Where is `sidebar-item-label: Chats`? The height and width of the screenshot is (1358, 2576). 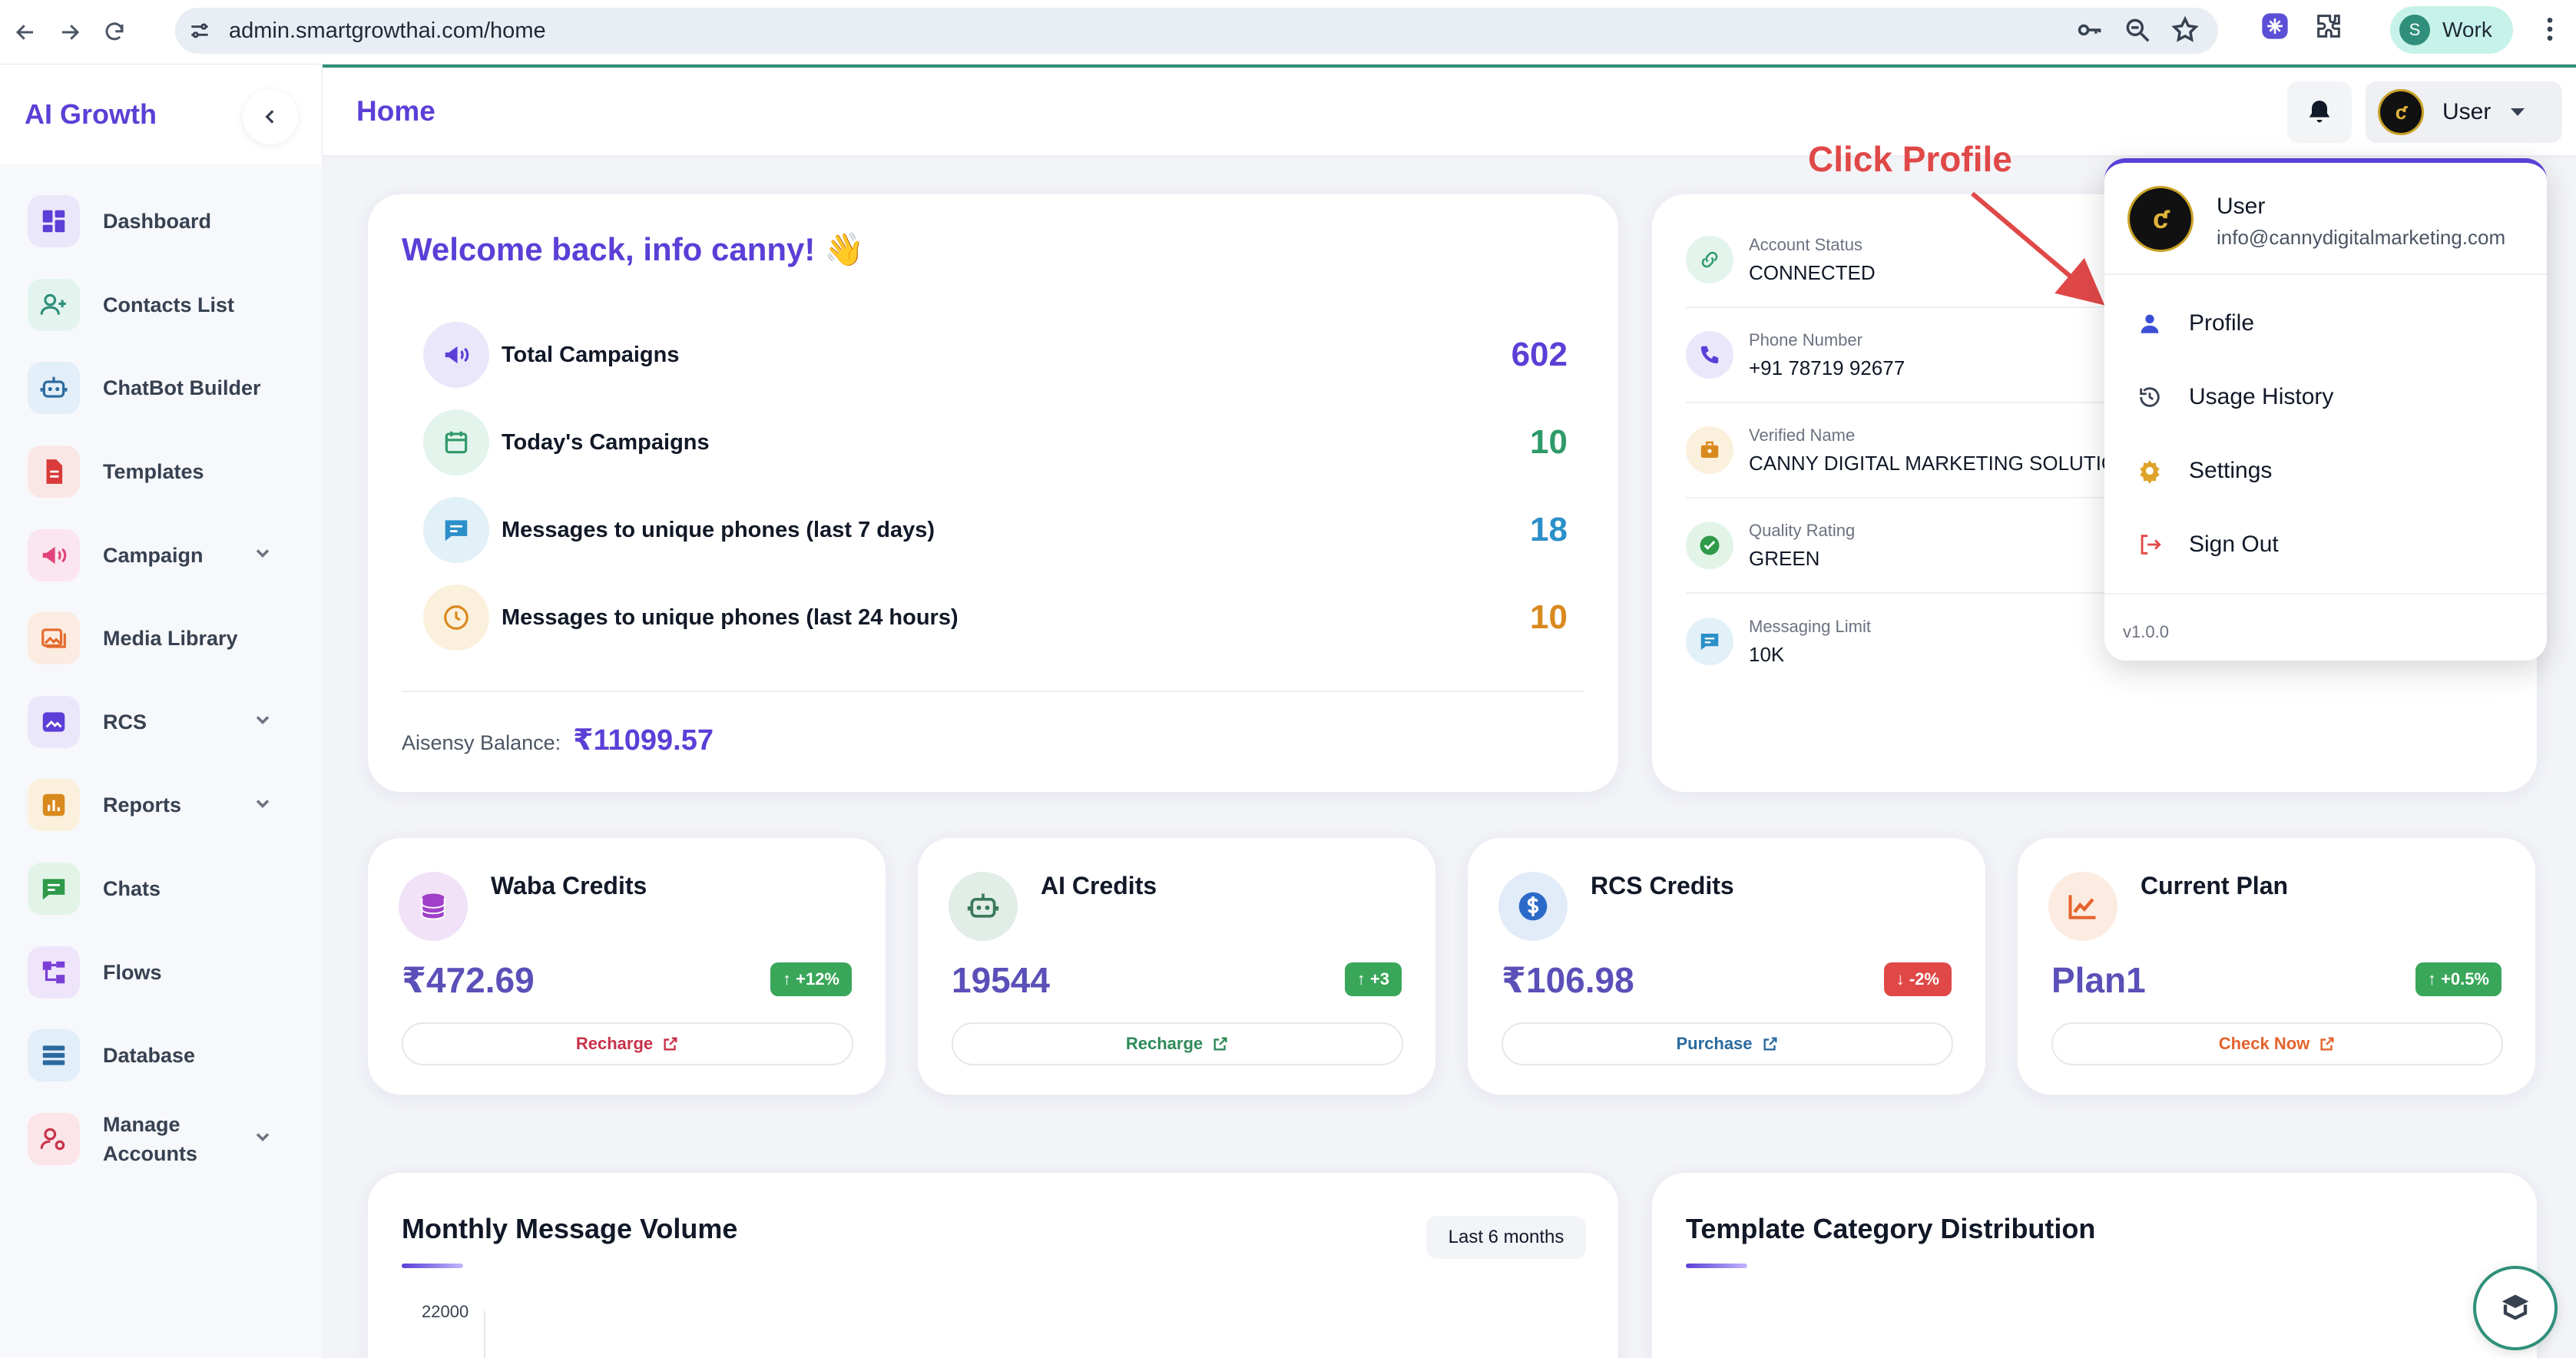 sidebar-item-label: Chats is located at coordinates (132, 889).